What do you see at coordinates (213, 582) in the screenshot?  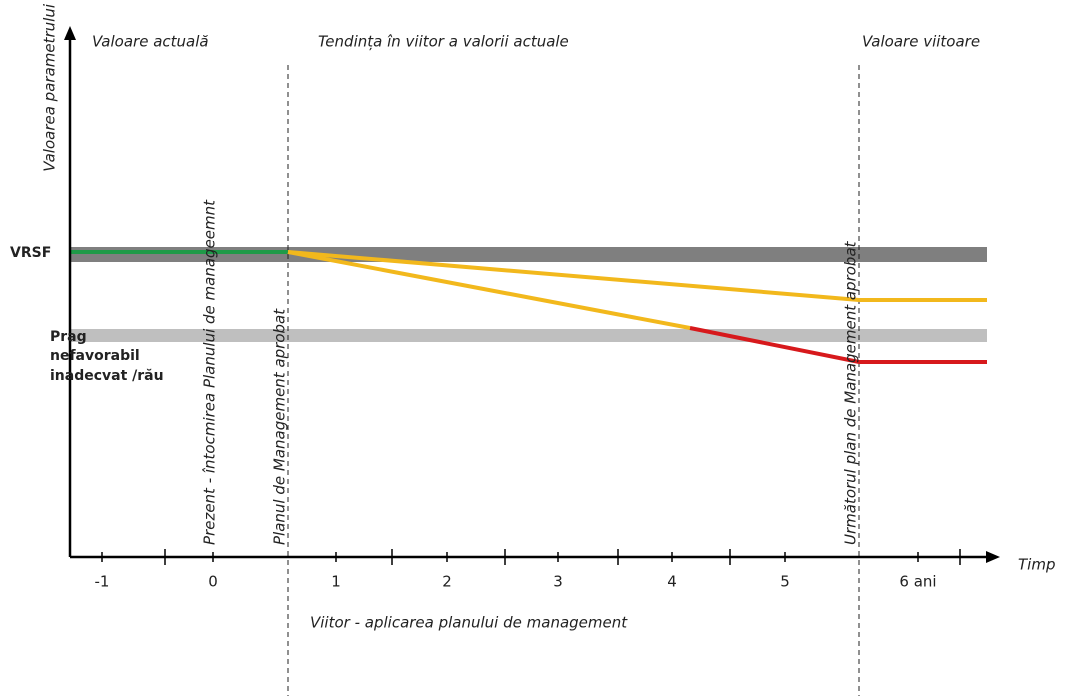 I see `x-tick-label: 0` at bounding box center [213, 582].